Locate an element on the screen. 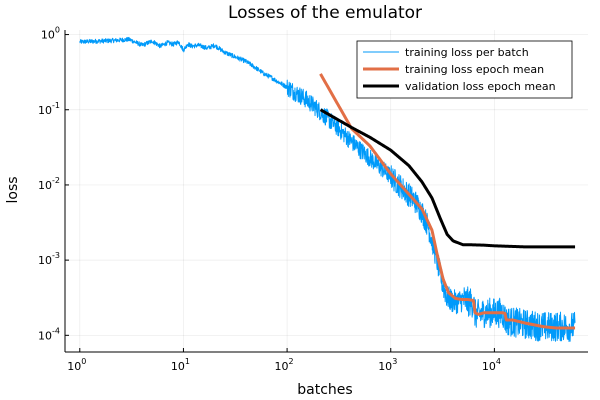  x-tick-label: 10¹ is located at coordinates (180, 365).